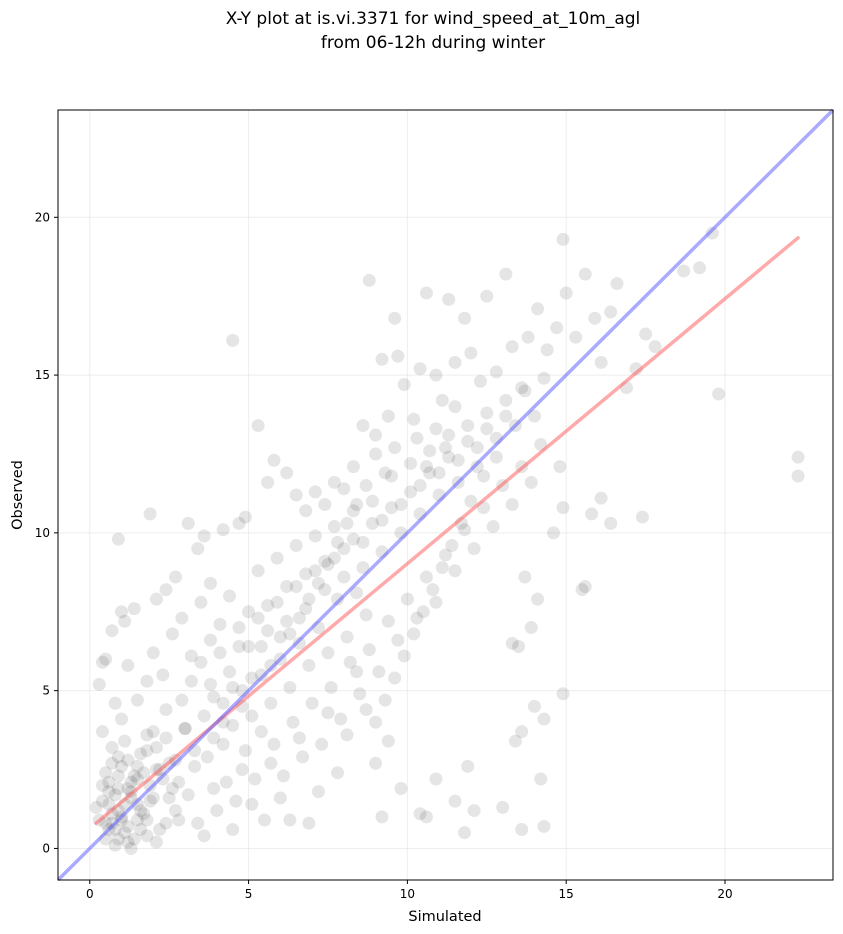 This screenshot has height=934, width=843. I want to click on x-axis-label: Simulated, so click(444, 917).